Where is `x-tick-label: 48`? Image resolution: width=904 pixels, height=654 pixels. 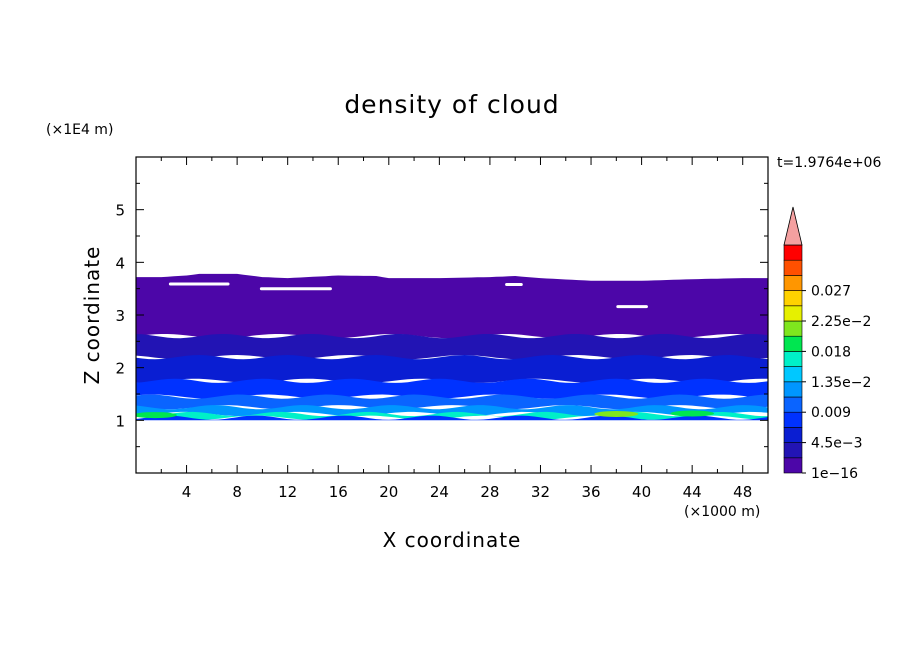
x-tick-label: 48 is located at coordinates (742, 492).